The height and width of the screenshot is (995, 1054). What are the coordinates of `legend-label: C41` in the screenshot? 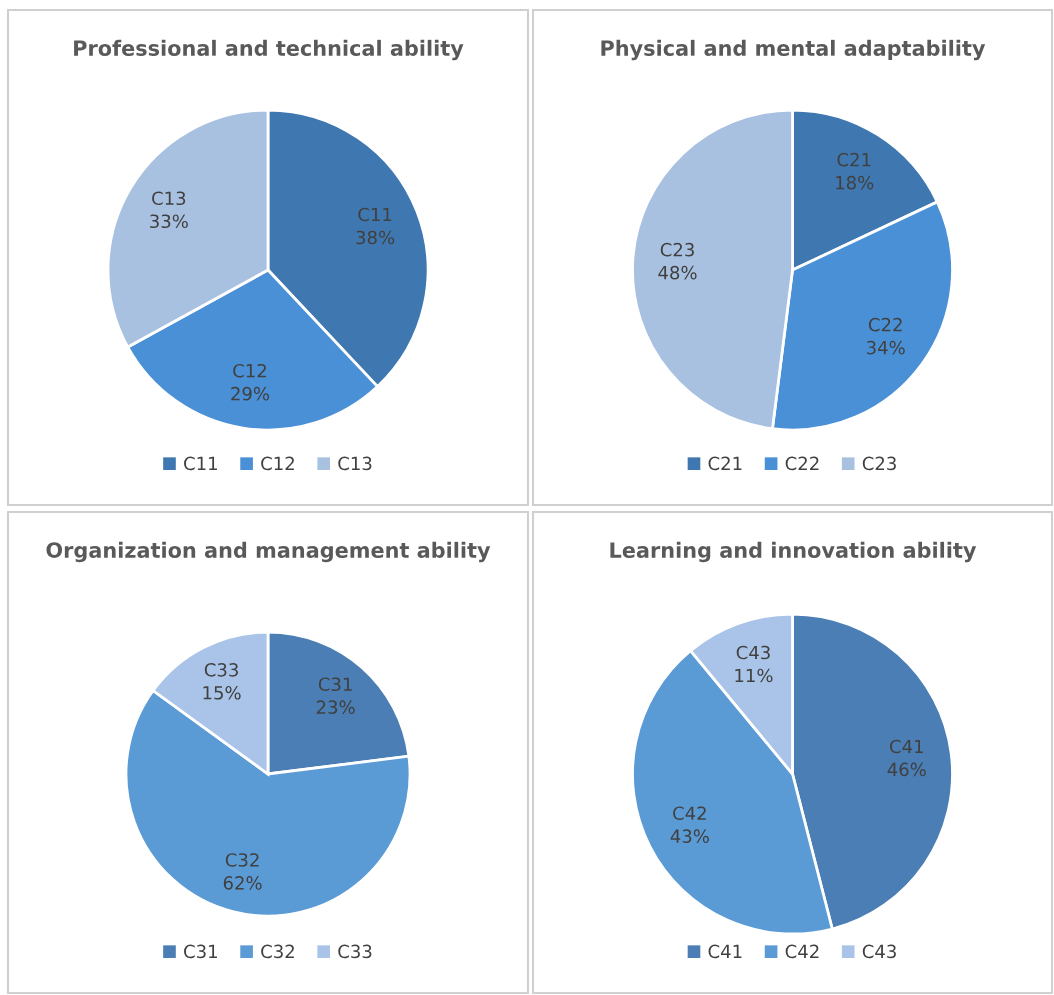 It's located at (725, 951).